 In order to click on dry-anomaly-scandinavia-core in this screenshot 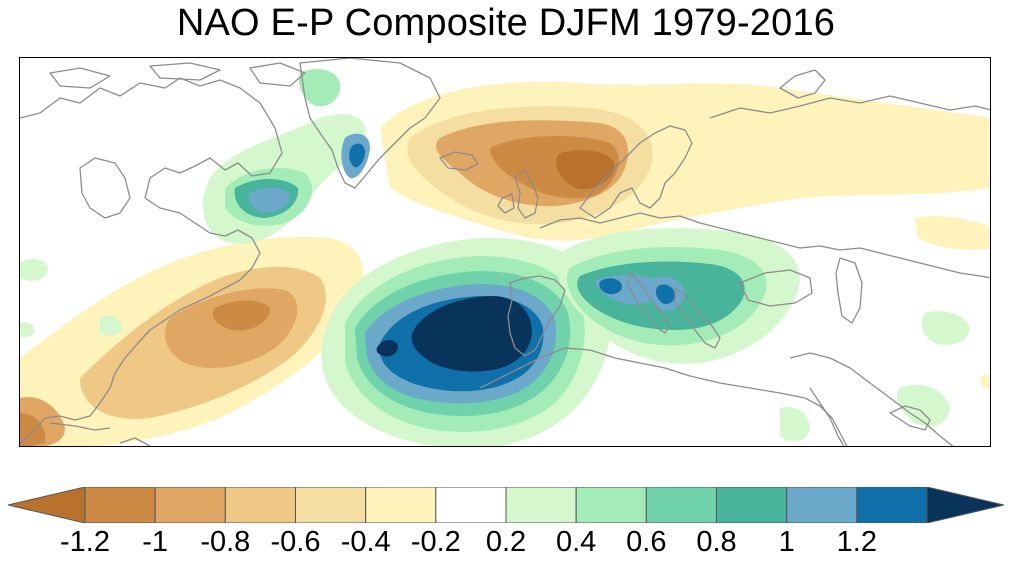, I will do `click(585, 170)`.